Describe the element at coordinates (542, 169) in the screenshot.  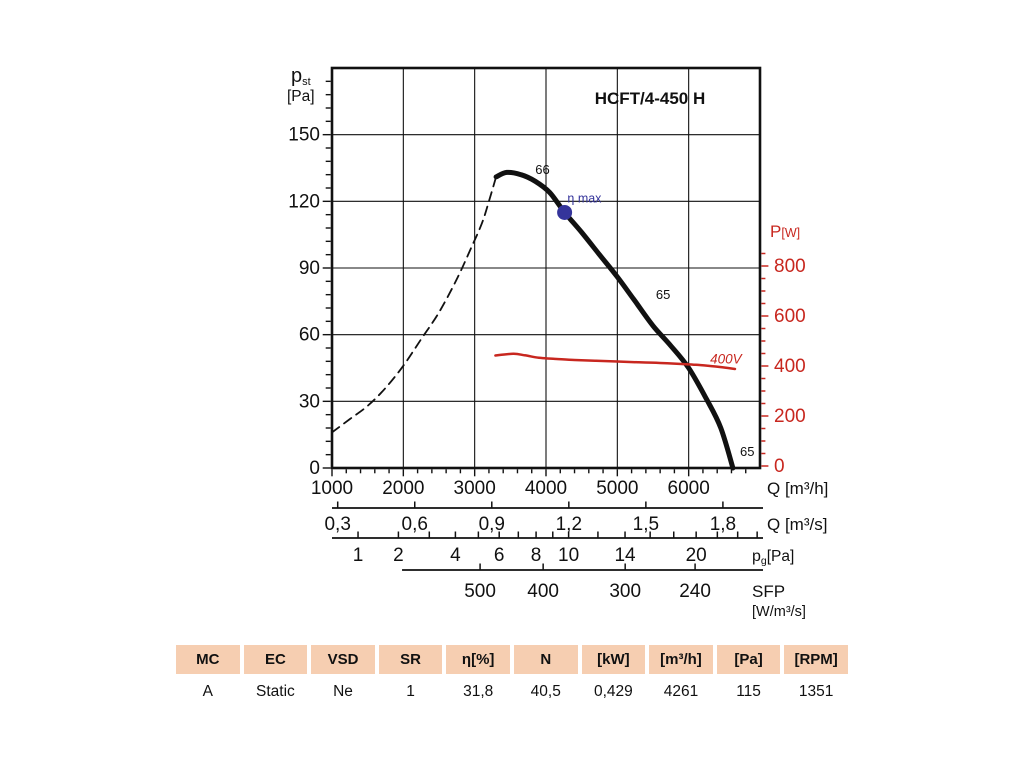
I see `annotation-0: 66` at that location.